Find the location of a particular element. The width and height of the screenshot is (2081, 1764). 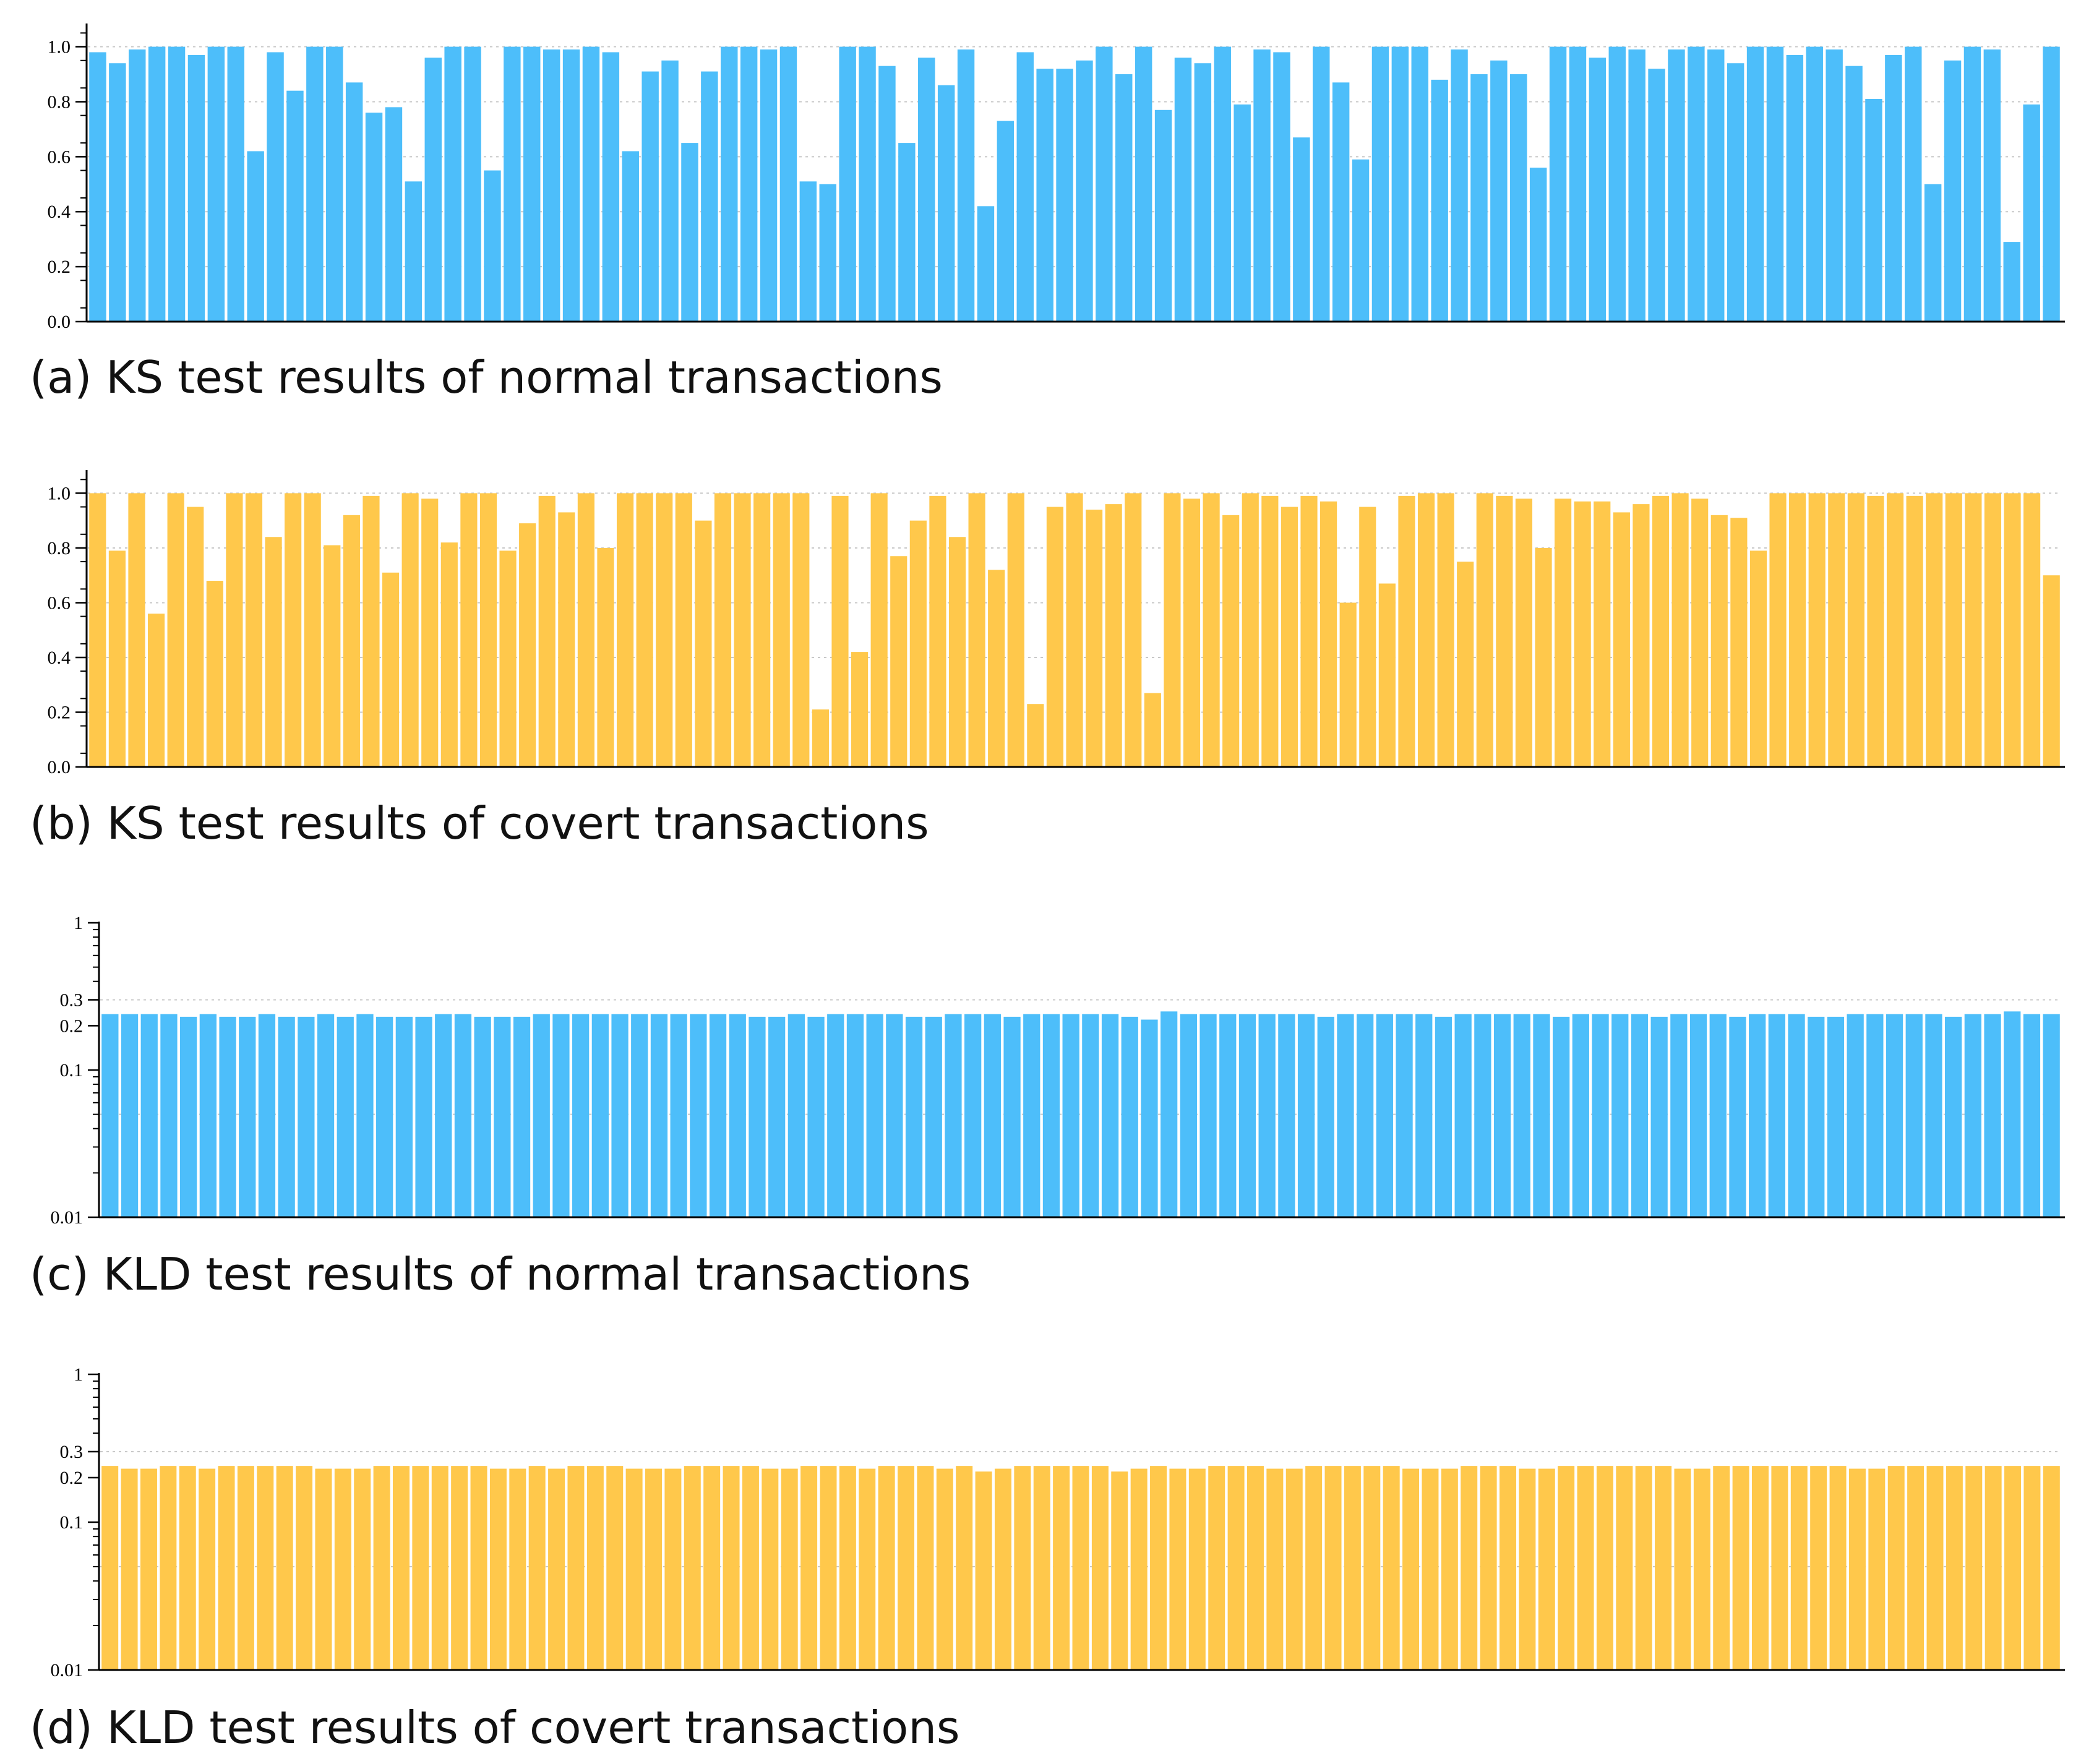

y-tick-label: 0.6 is located at coordinates (59, 157).